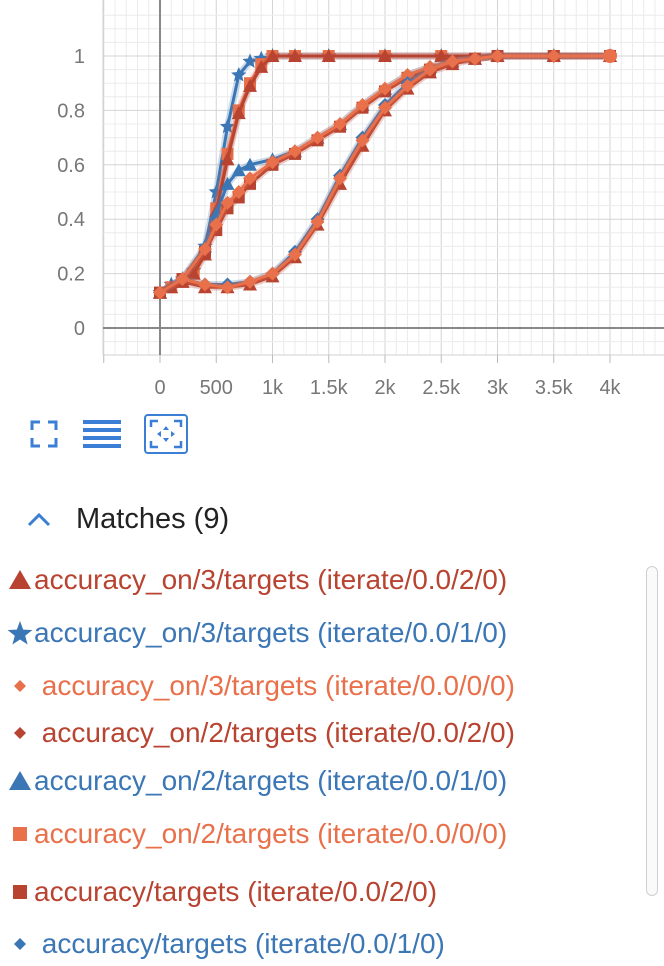  What do you see at coordinates (239, 943) in the screenshot?
I see `match-label: accuracy/targets (iterate/0.0/1/0)` at bounding box center [239, 943].